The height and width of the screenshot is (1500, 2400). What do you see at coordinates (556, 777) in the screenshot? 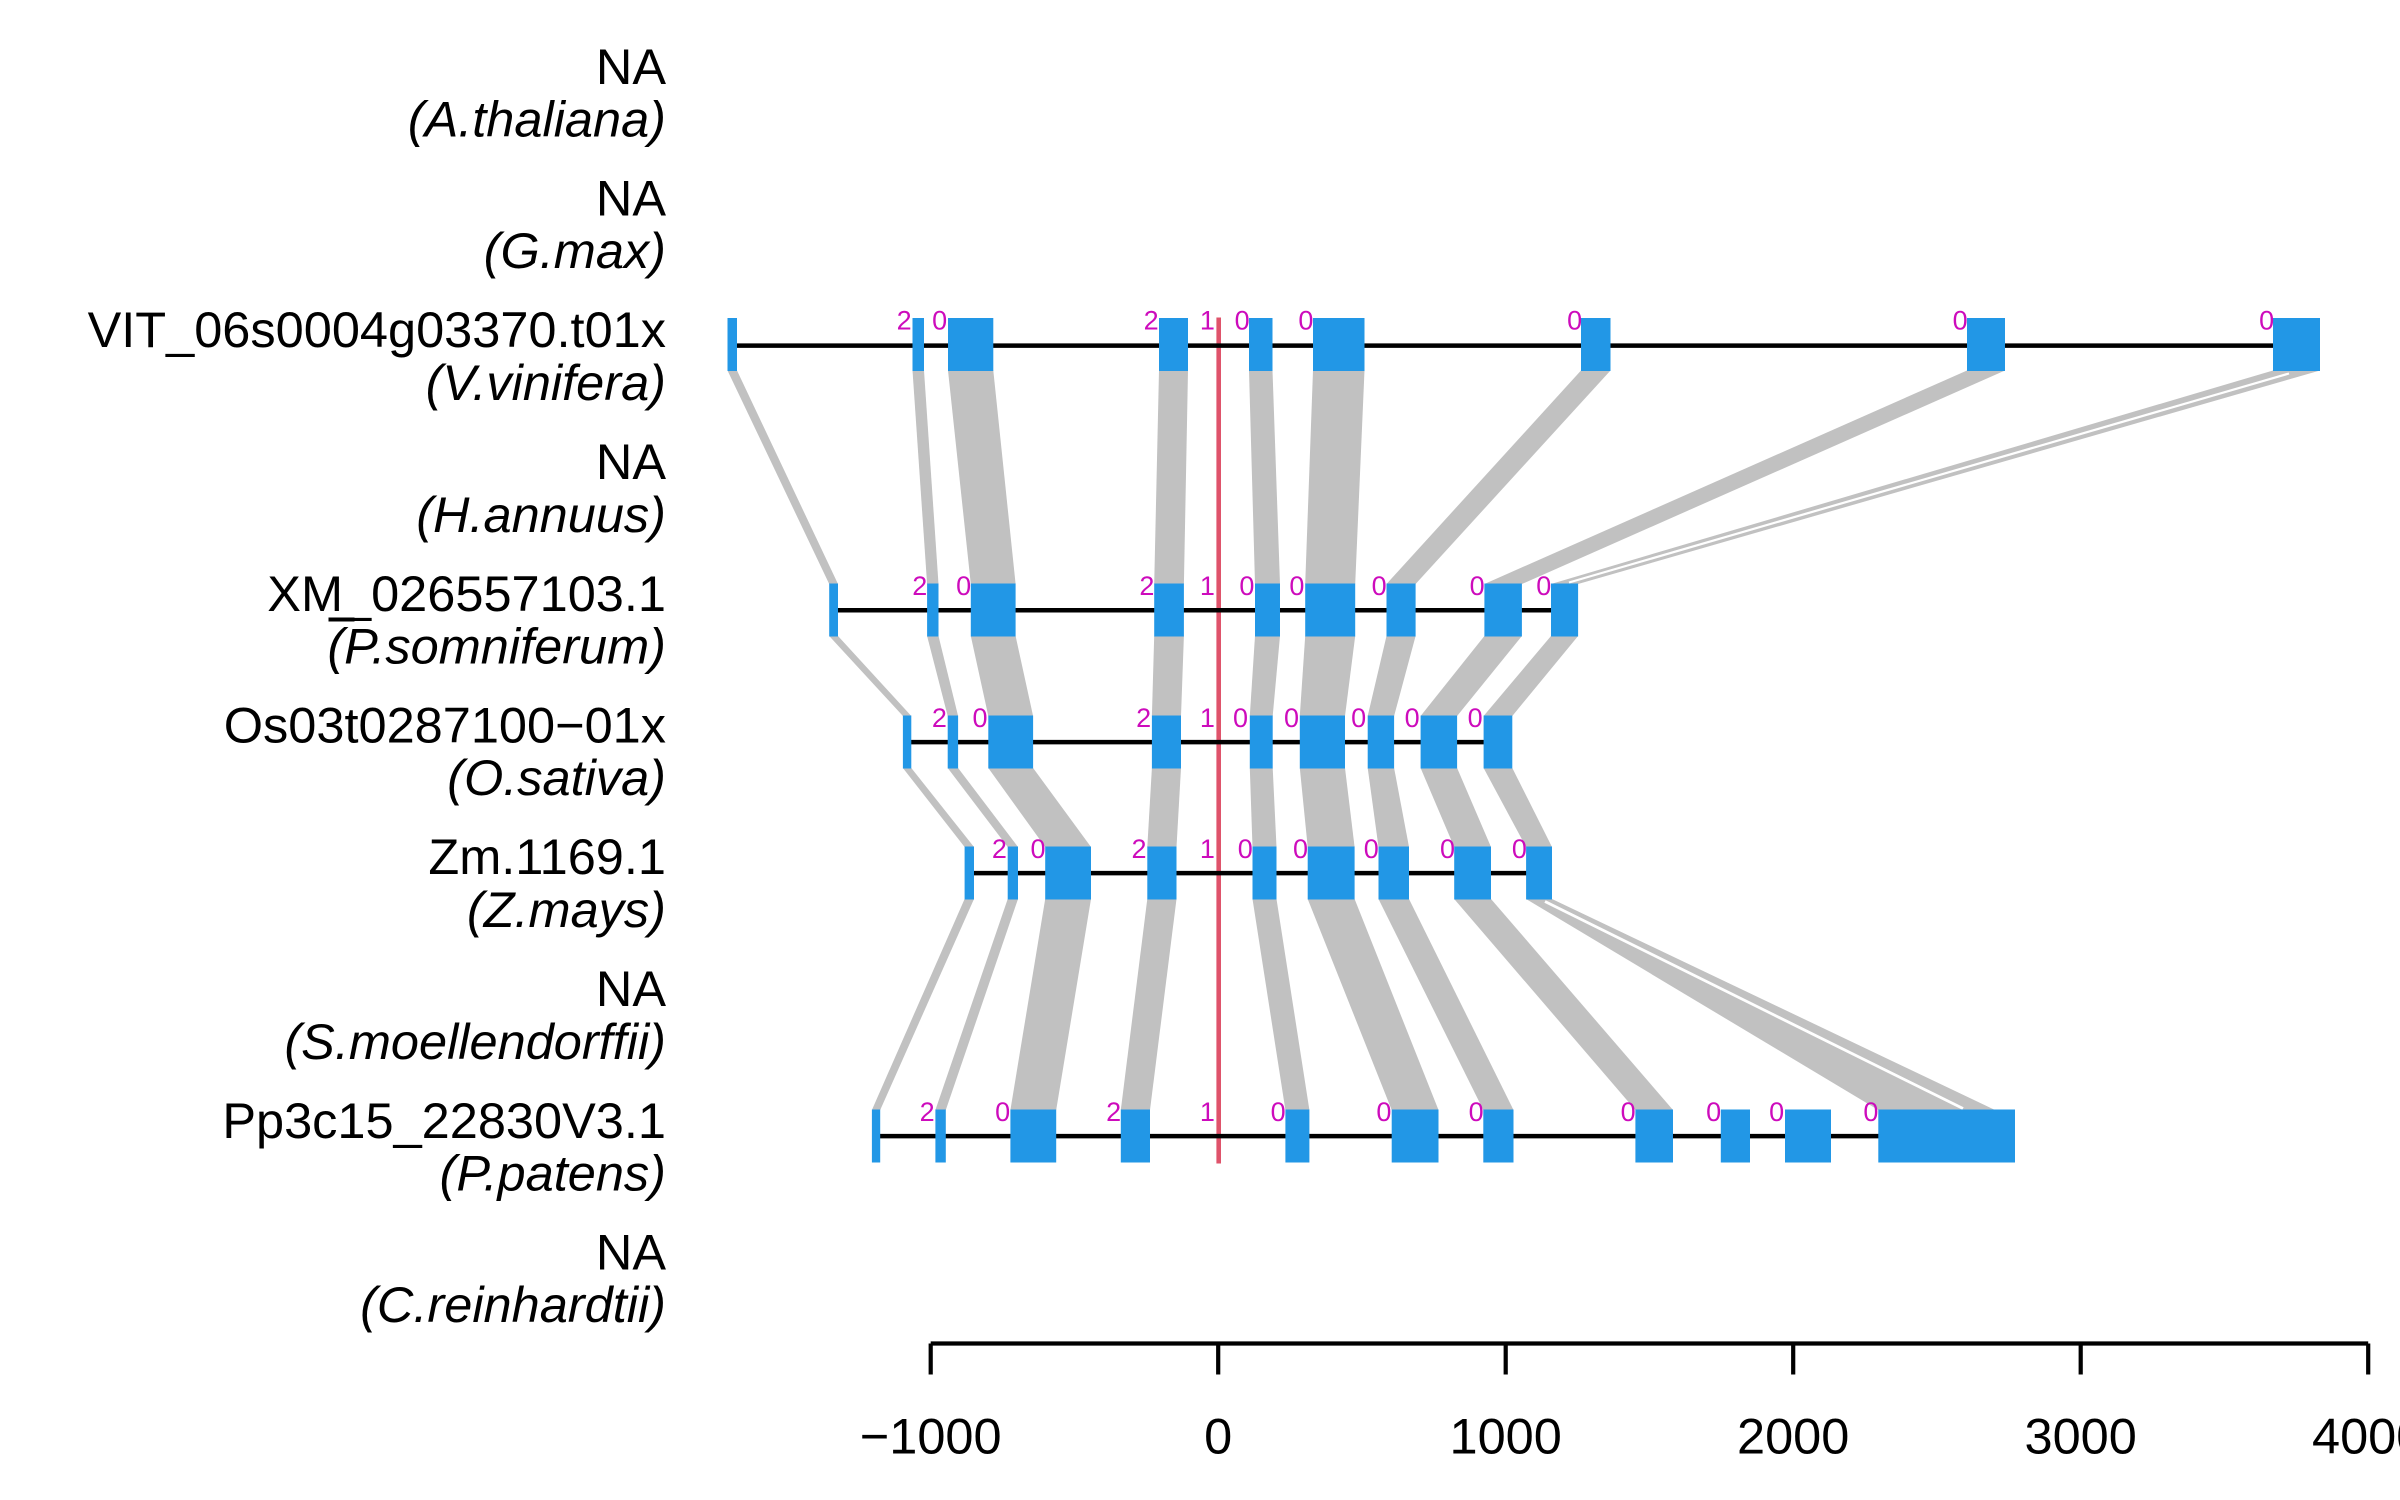
I see `svg-text: (O.sativa)` at bounding box center [556, 777].